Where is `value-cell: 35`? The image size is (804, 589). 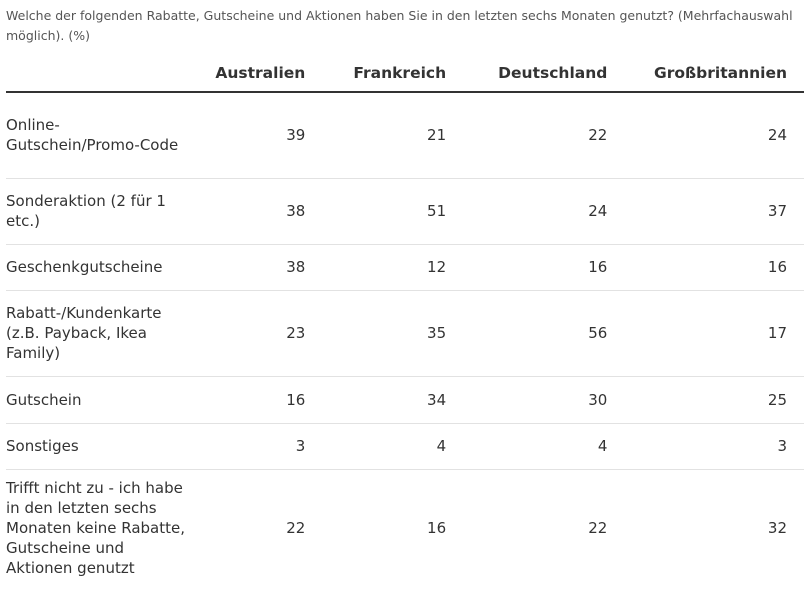
value-cell: 35 is located at coordinates (393, 333).